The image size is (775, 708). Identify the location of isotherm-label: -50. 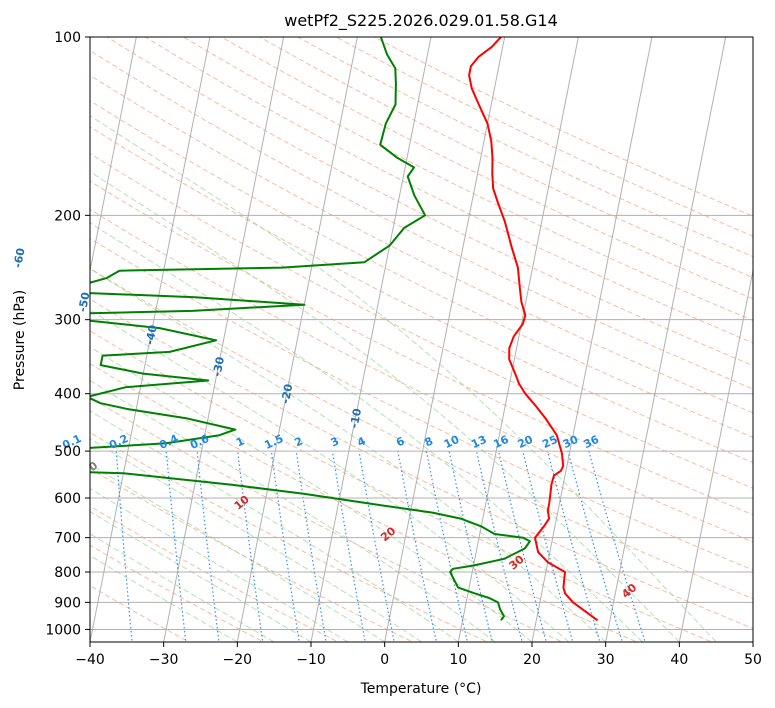
(84, 302).